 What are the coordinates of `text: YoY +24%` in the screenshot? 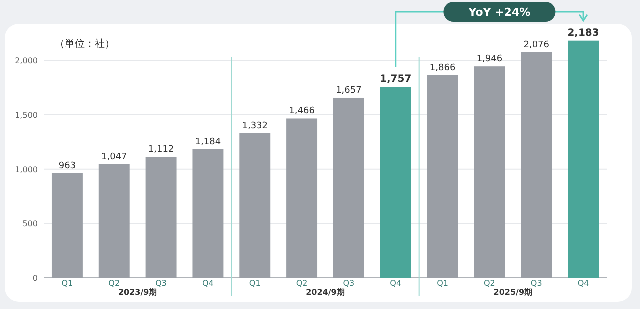 It's located at (499, 12).